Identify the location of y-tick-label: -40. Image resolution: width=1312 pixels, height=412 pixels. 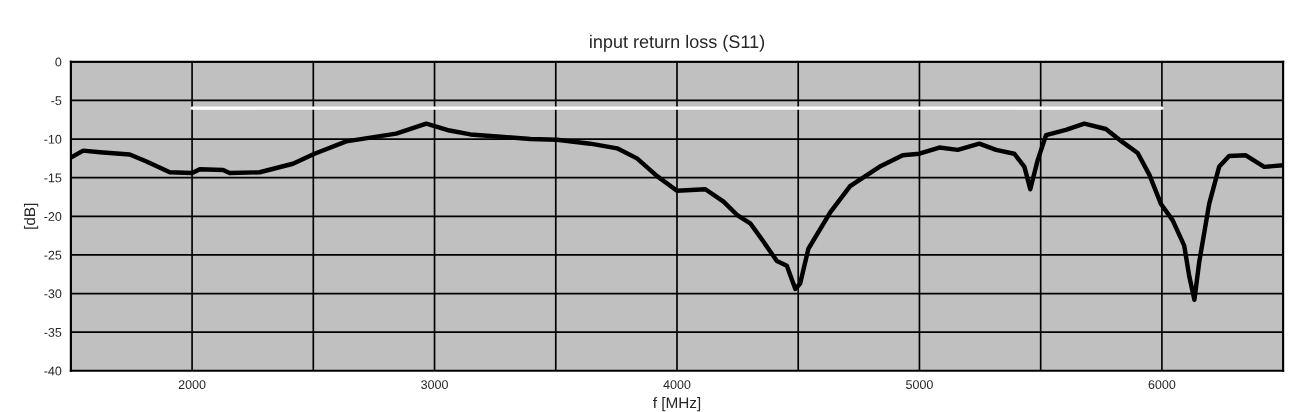
(53, 371).